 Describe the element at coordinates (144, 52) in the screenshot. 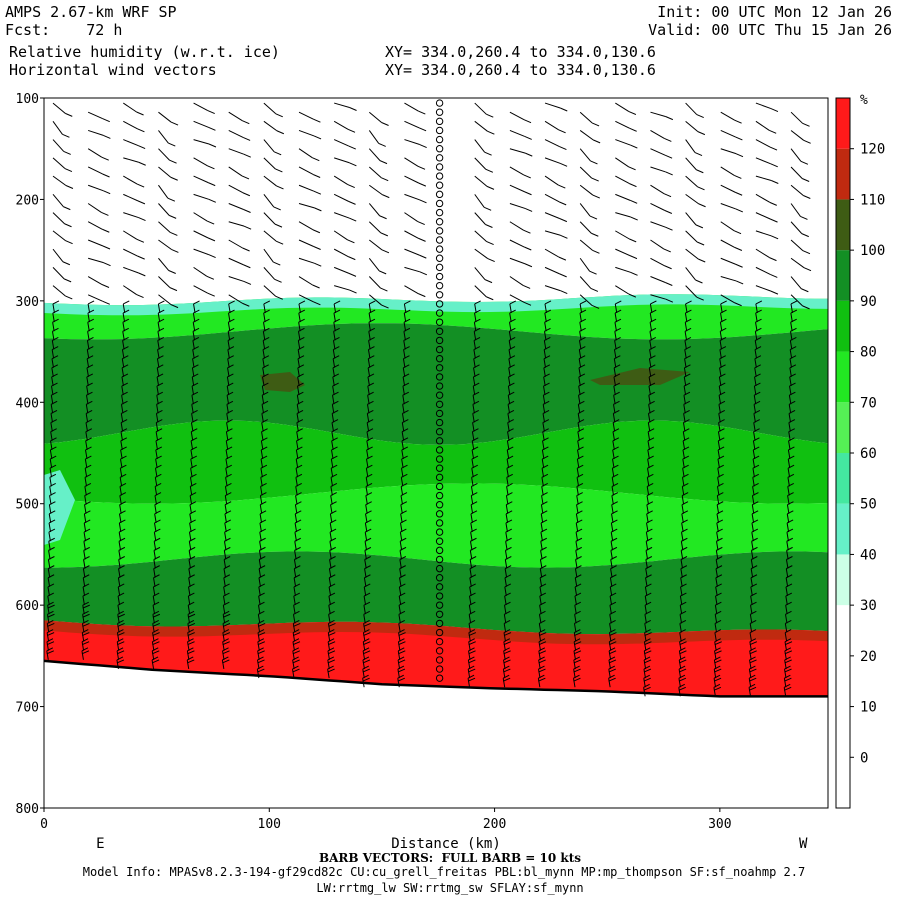

I see `field-name-rh: Relative humidity (w.r.t. ice)` at that location.